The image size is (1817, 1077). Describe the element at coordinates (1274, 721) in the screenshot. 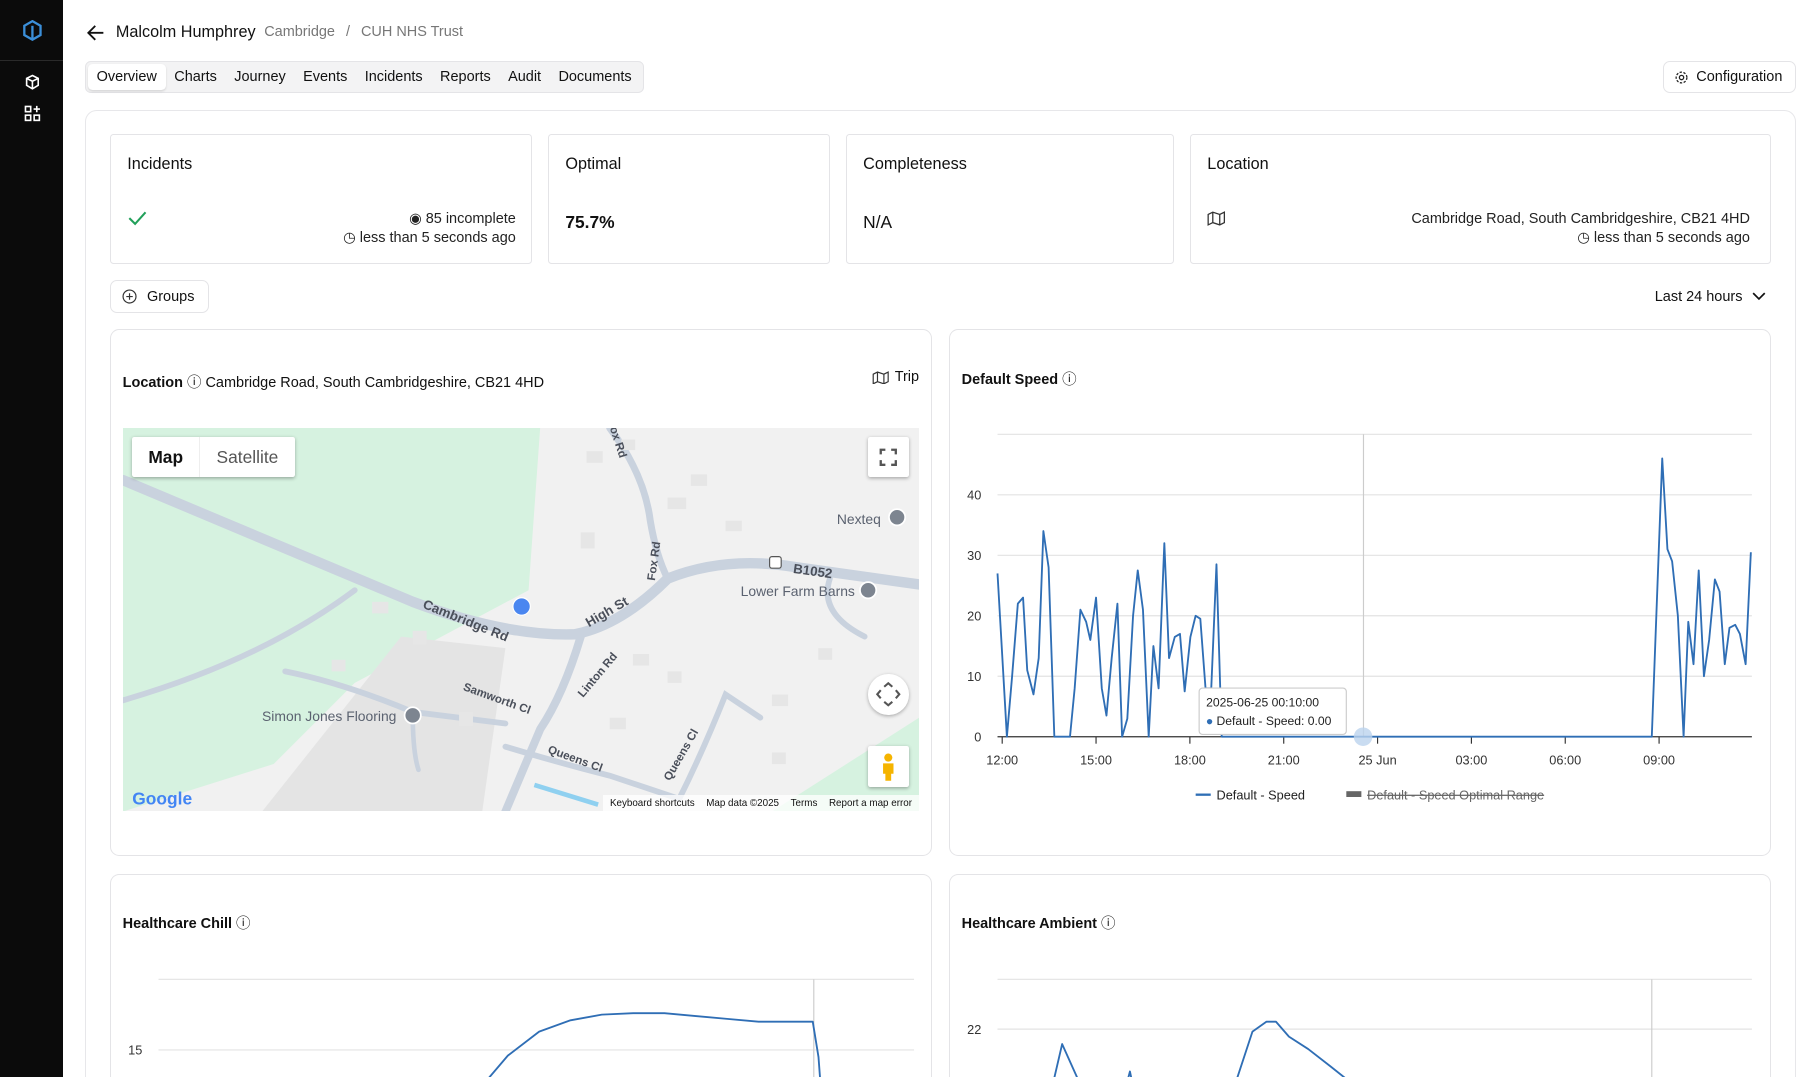

I see `tooltip-value: Default - Speed: 0.00` at that location.